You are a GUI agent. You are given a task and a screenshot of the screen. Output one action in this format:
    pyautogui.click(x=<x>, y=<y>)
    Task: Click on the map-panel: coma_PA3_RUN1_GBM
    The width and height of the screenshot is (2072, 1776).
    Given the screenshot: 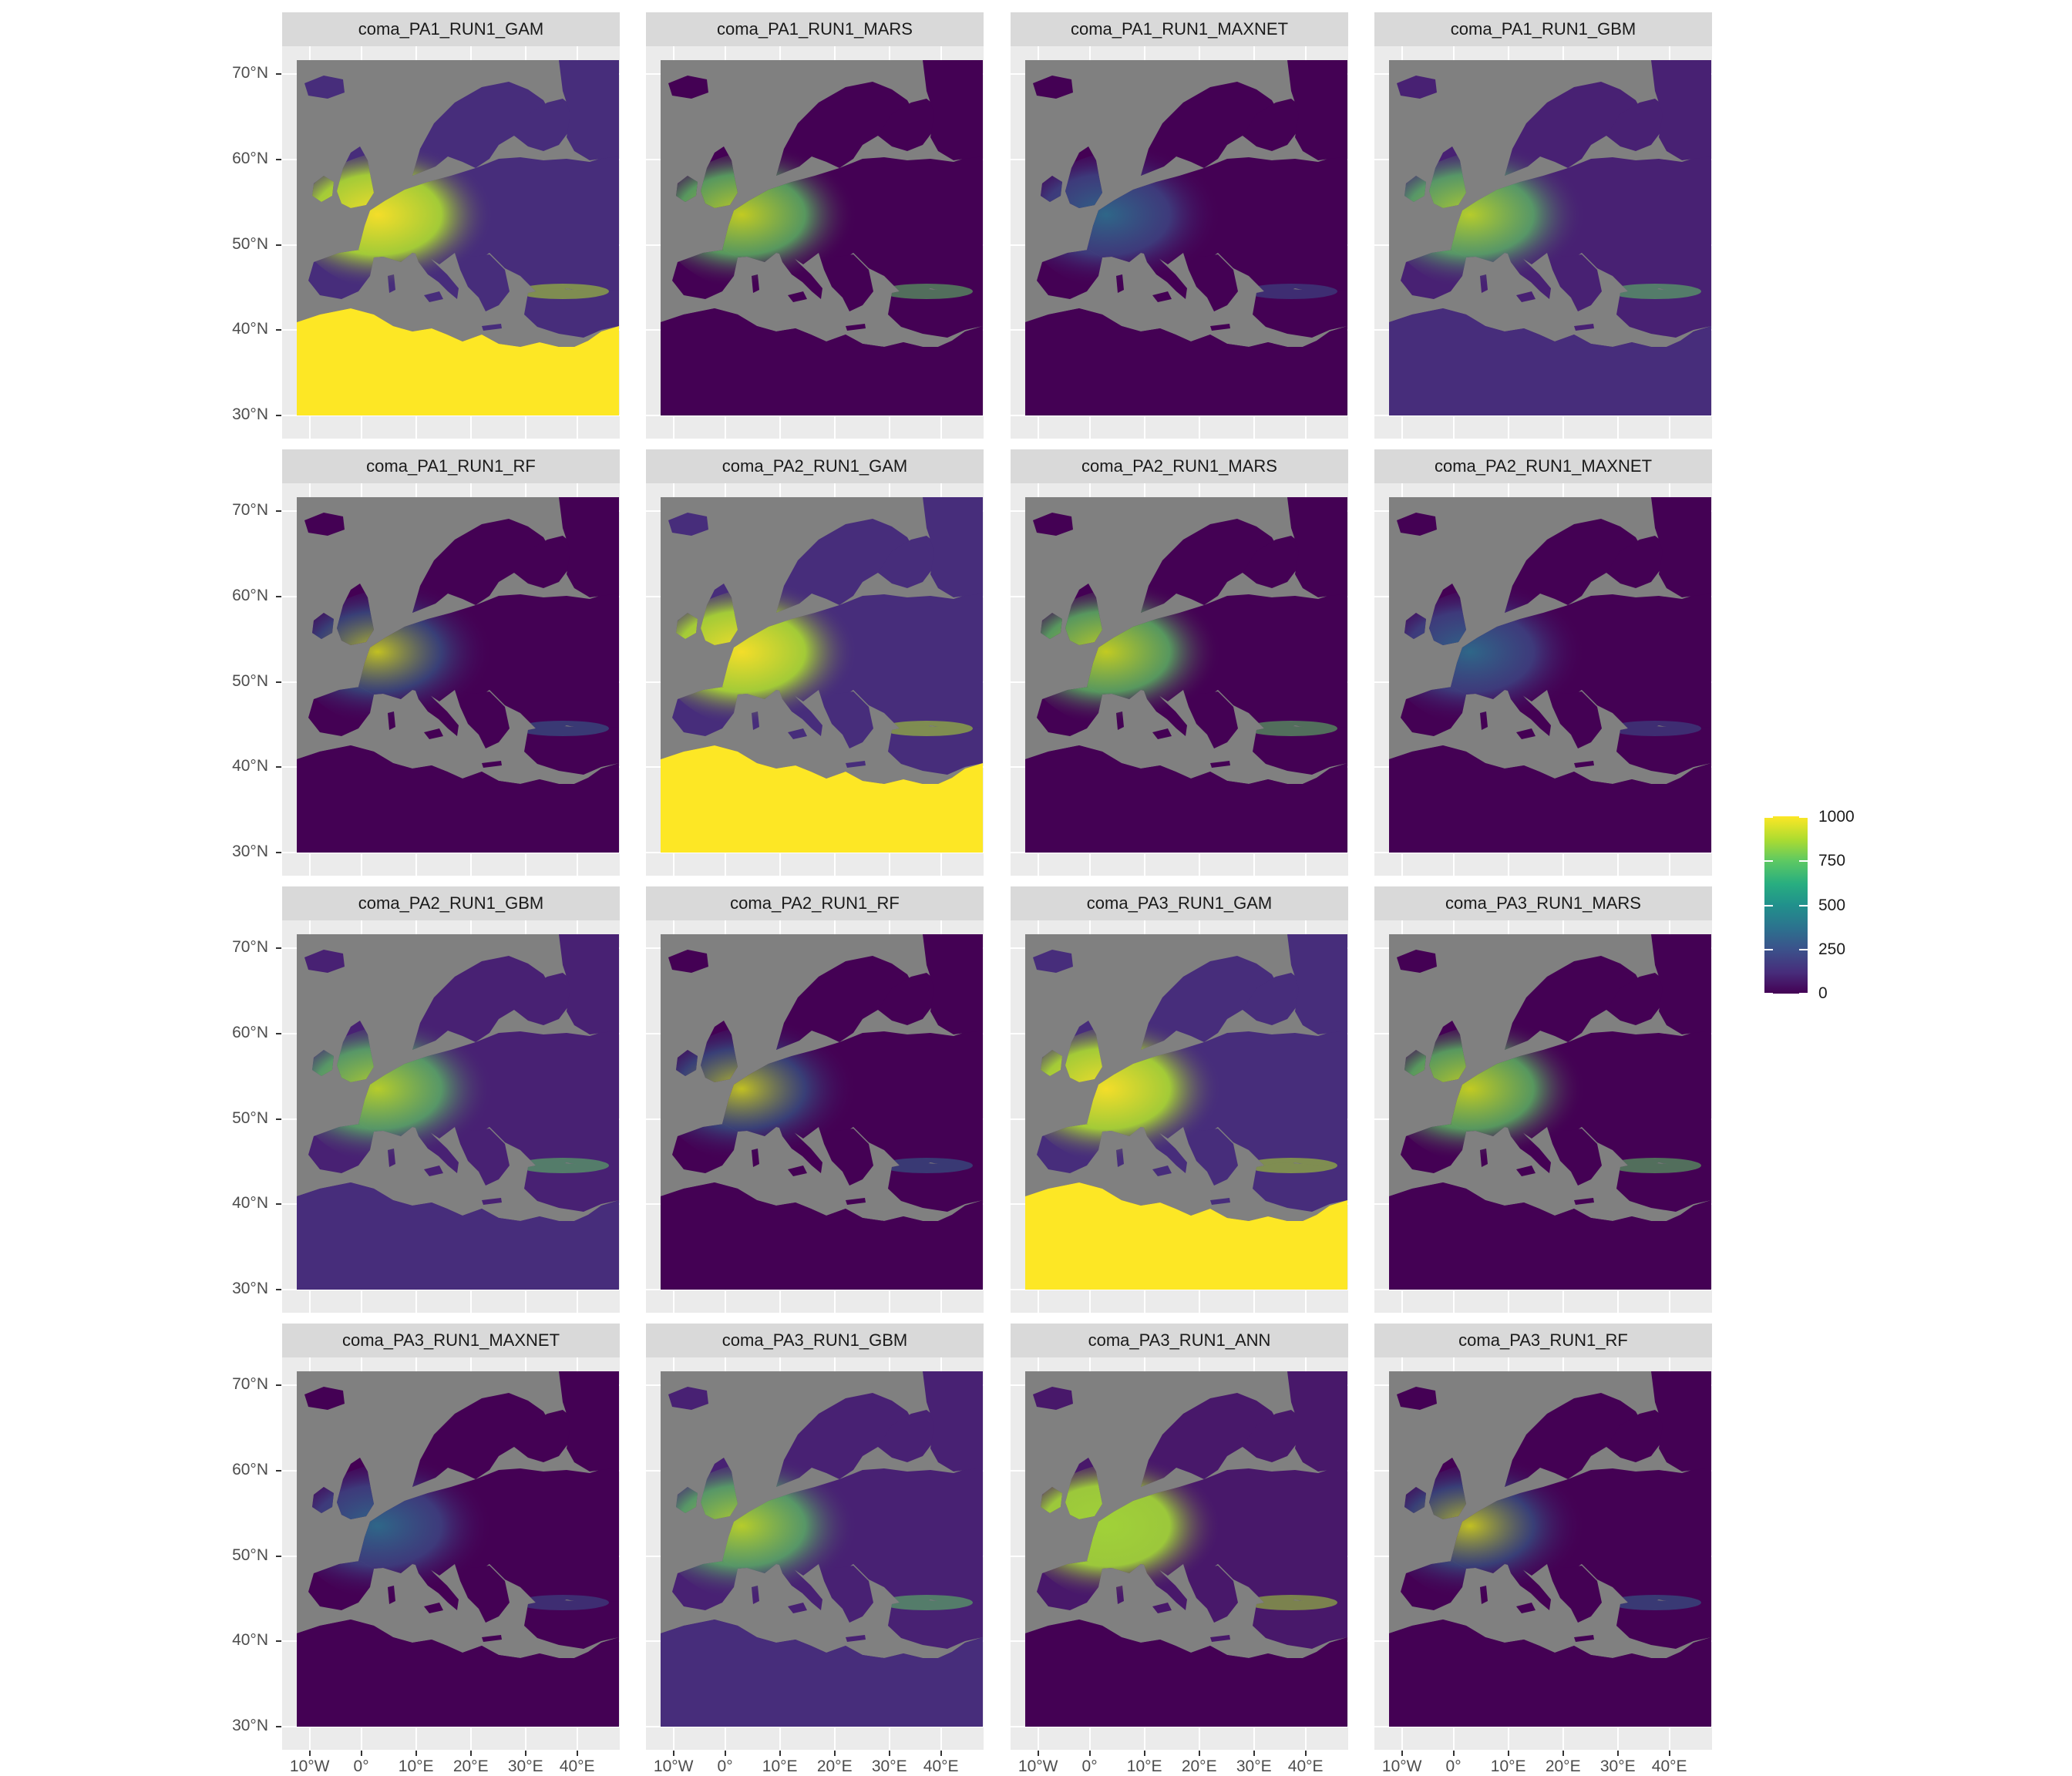 What is the action you would take?
    pyautogui.click(x=815, y=1537)
    